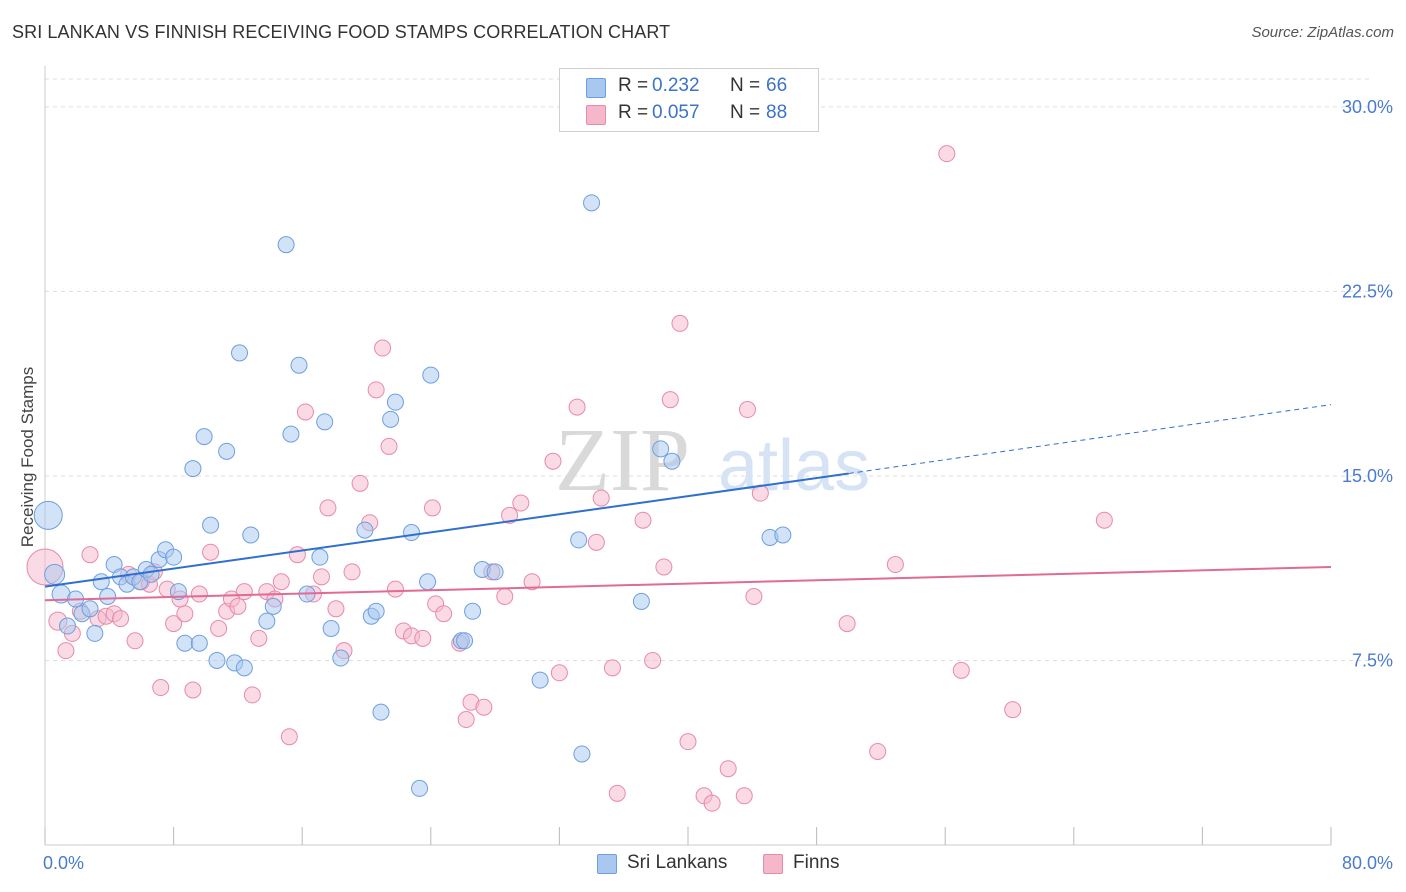  I want to click on x-tick-label: 80.0%, so click(1367, 863).